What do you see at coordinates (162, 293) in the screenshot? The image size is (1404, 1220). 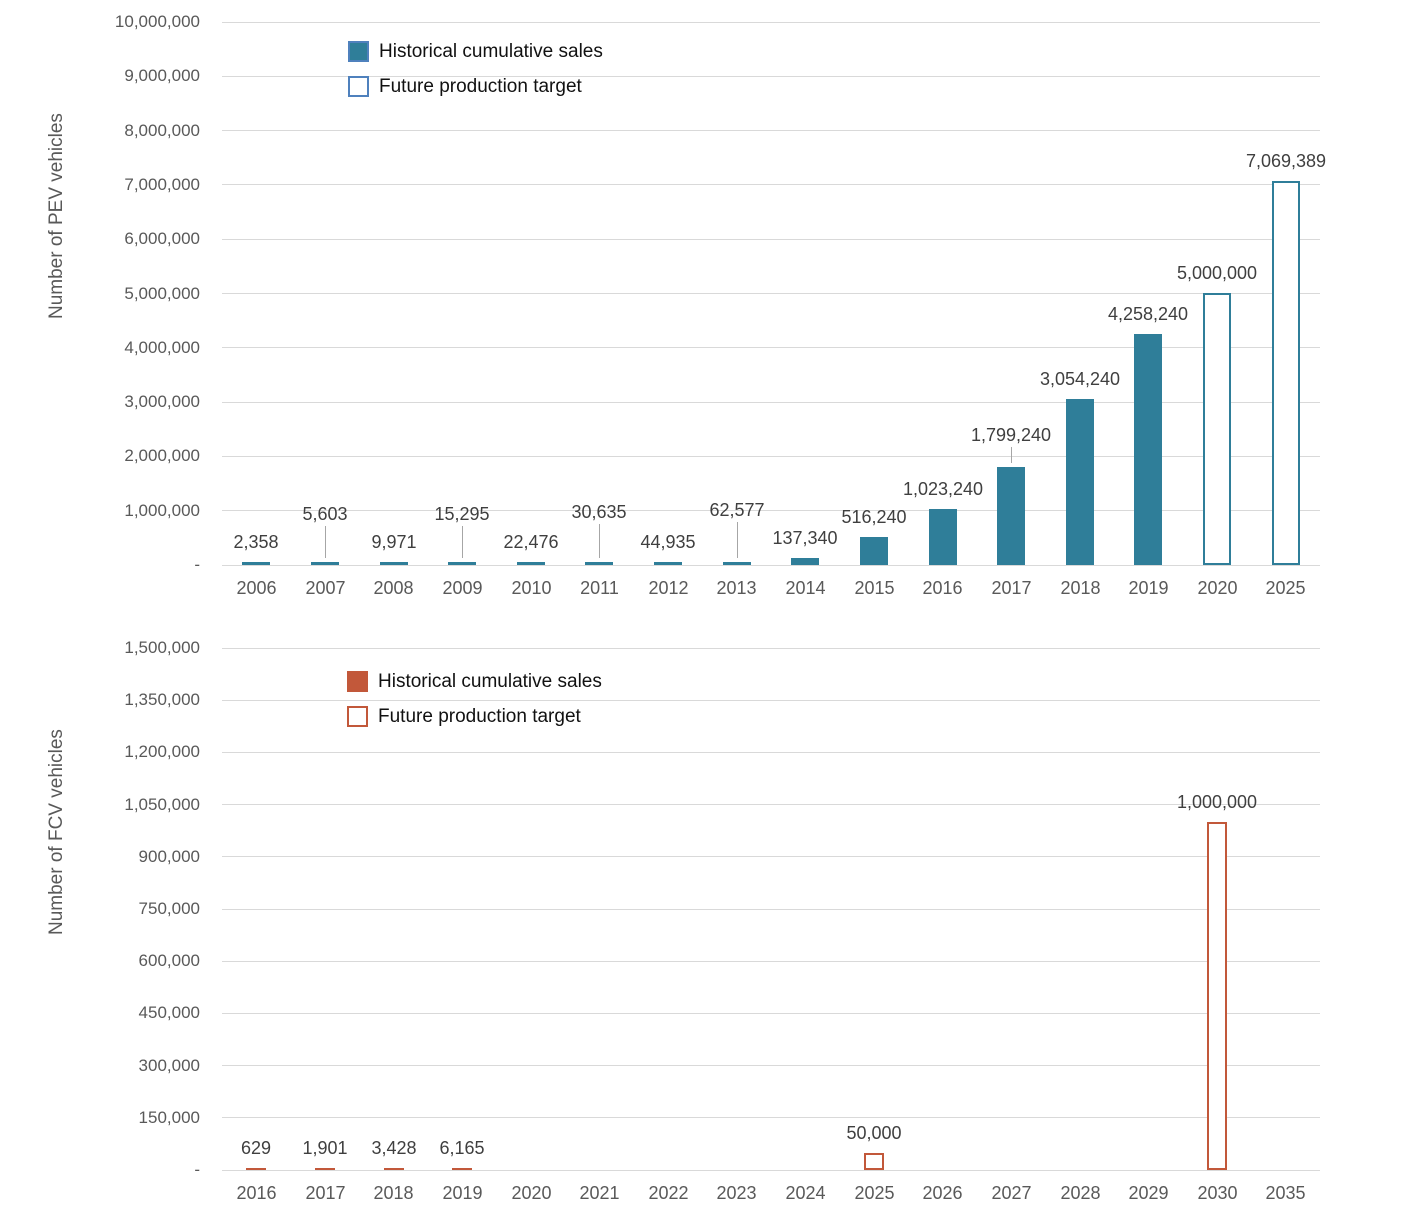 I see `y-axis-tick-label: 5,000,000` at bounding box center [162, 293].